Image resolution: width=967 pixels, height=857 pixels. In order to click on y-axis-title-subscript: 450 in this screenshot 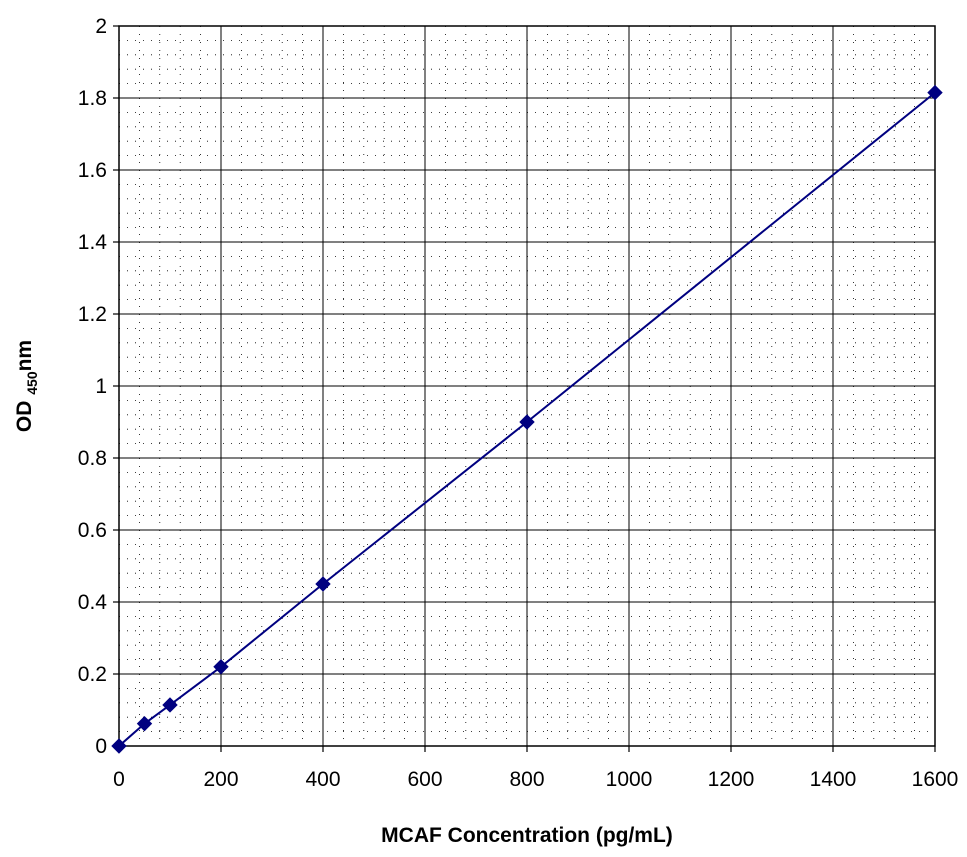, I will do `click(32, 383)`.